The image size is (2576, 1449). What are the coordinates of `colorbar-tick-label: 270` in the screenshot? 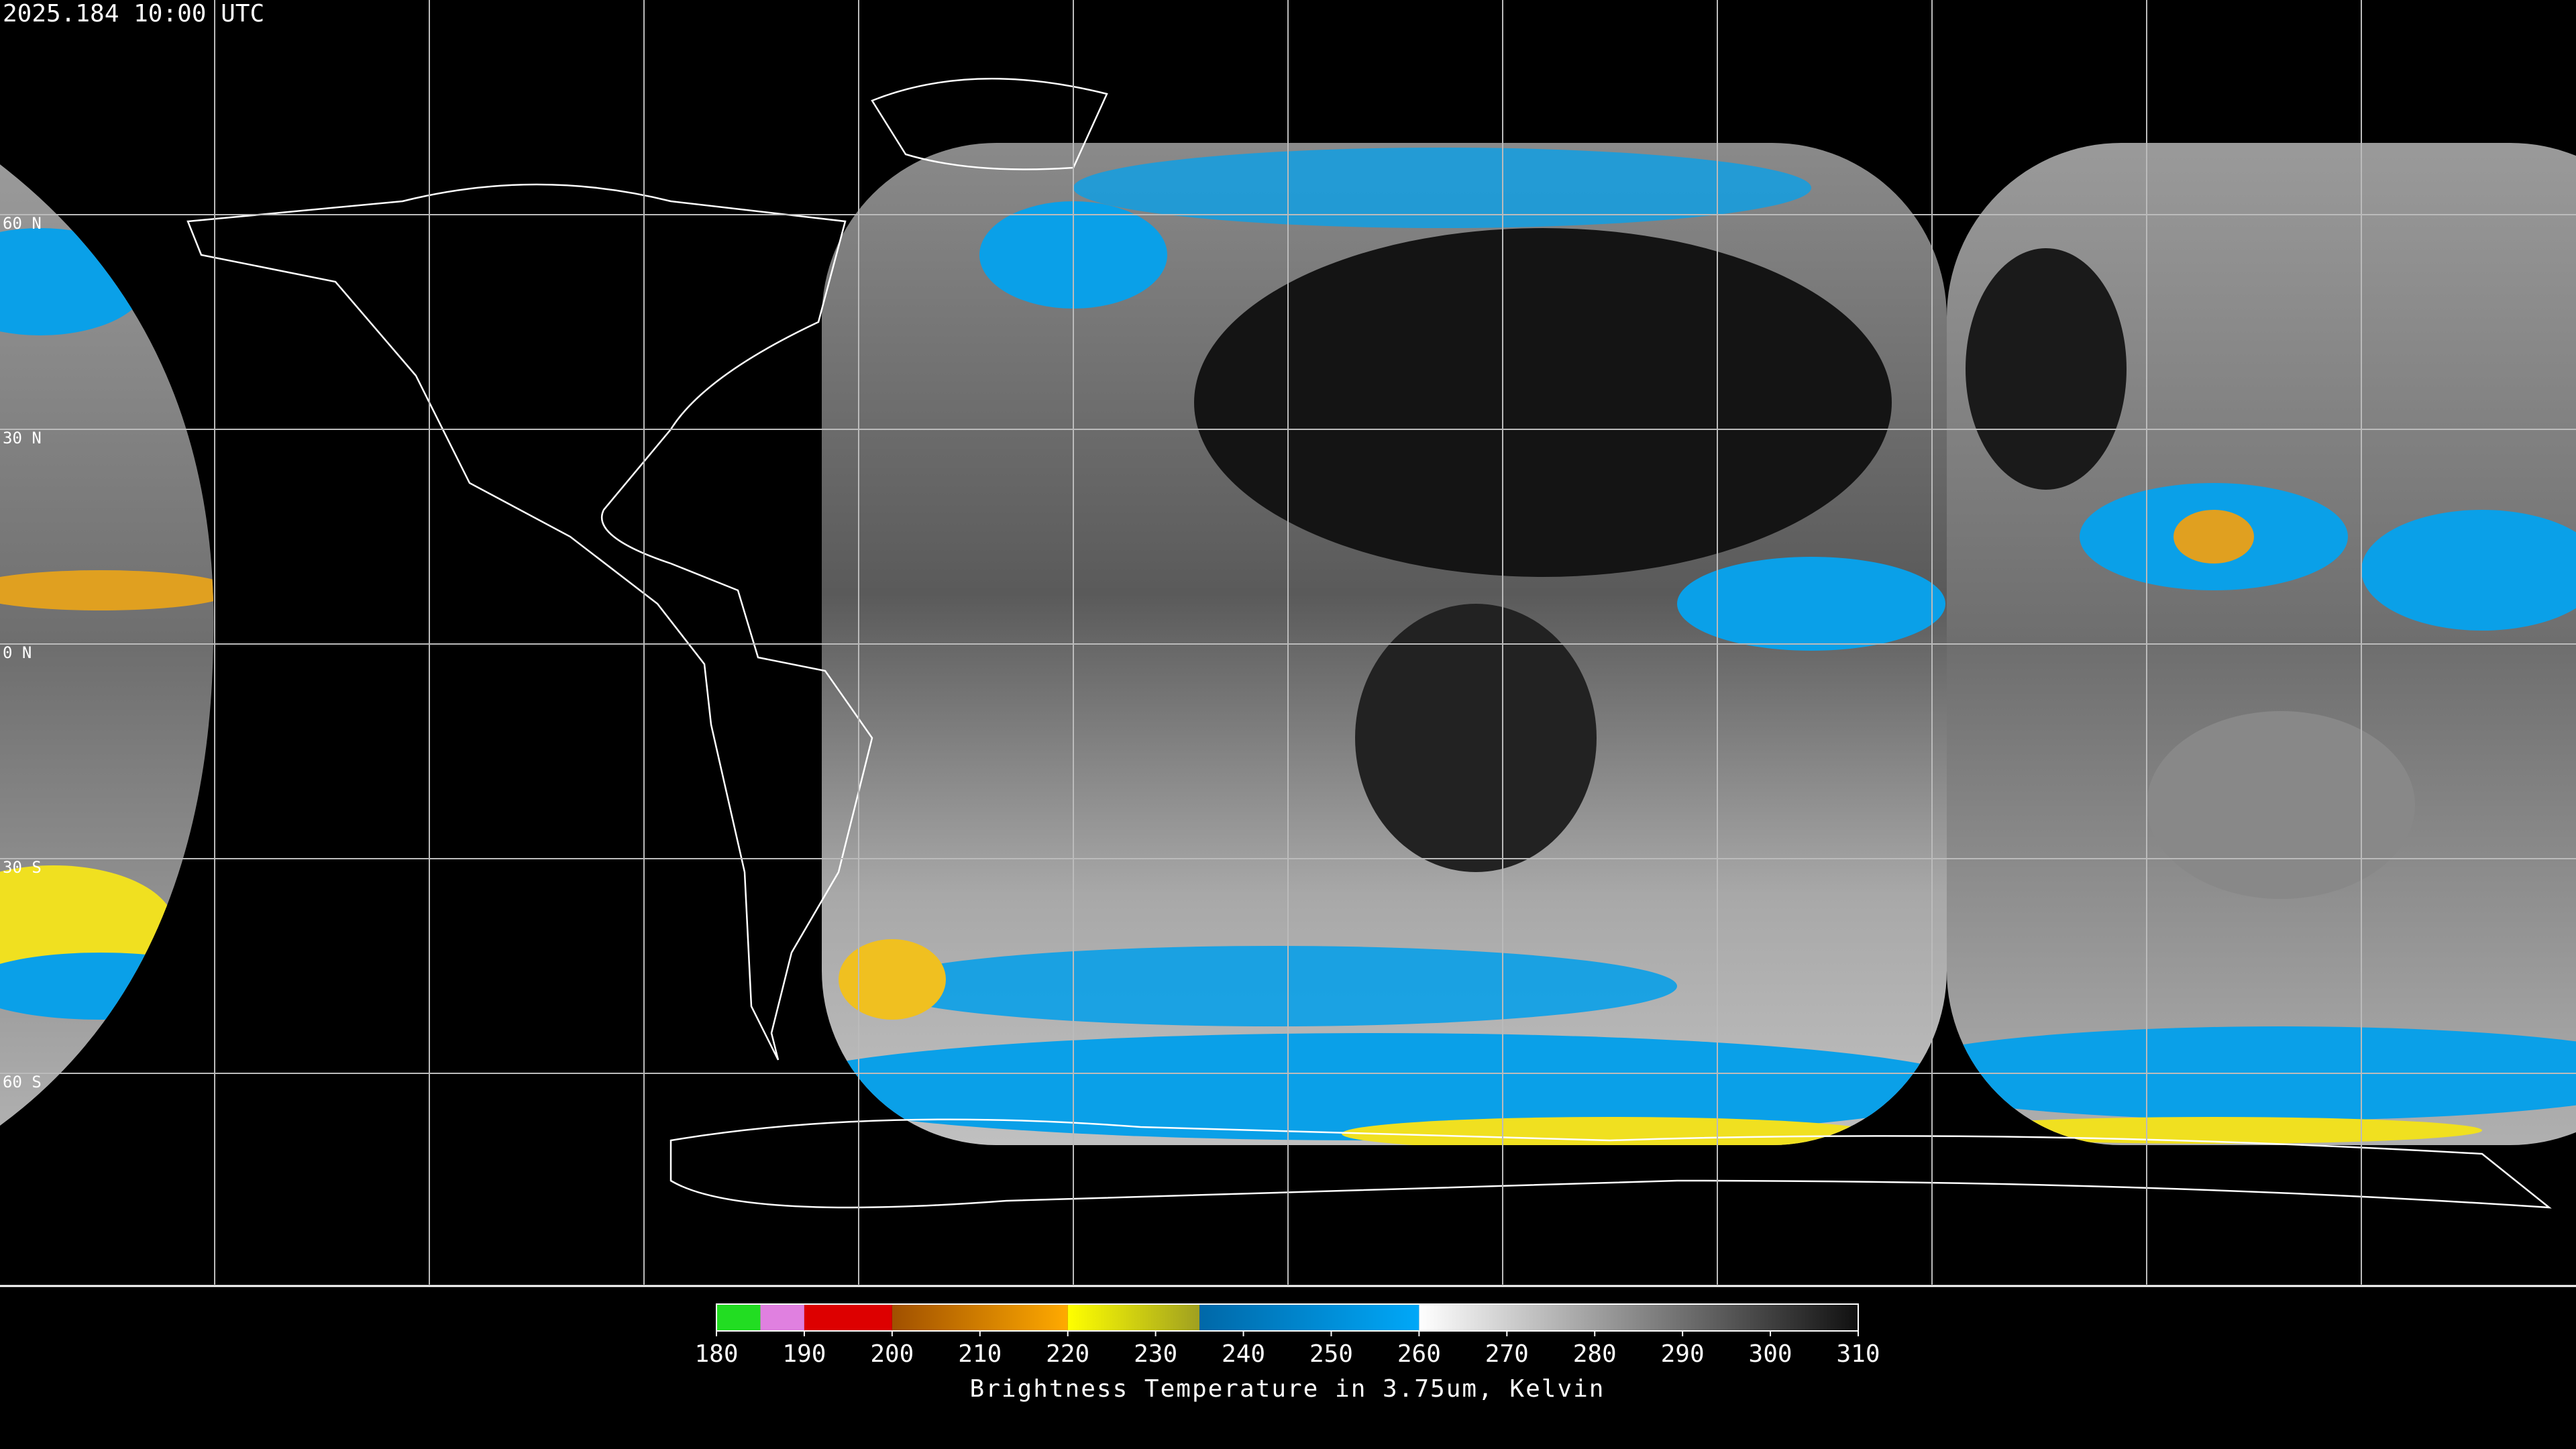 It's located at (1507, 1354).